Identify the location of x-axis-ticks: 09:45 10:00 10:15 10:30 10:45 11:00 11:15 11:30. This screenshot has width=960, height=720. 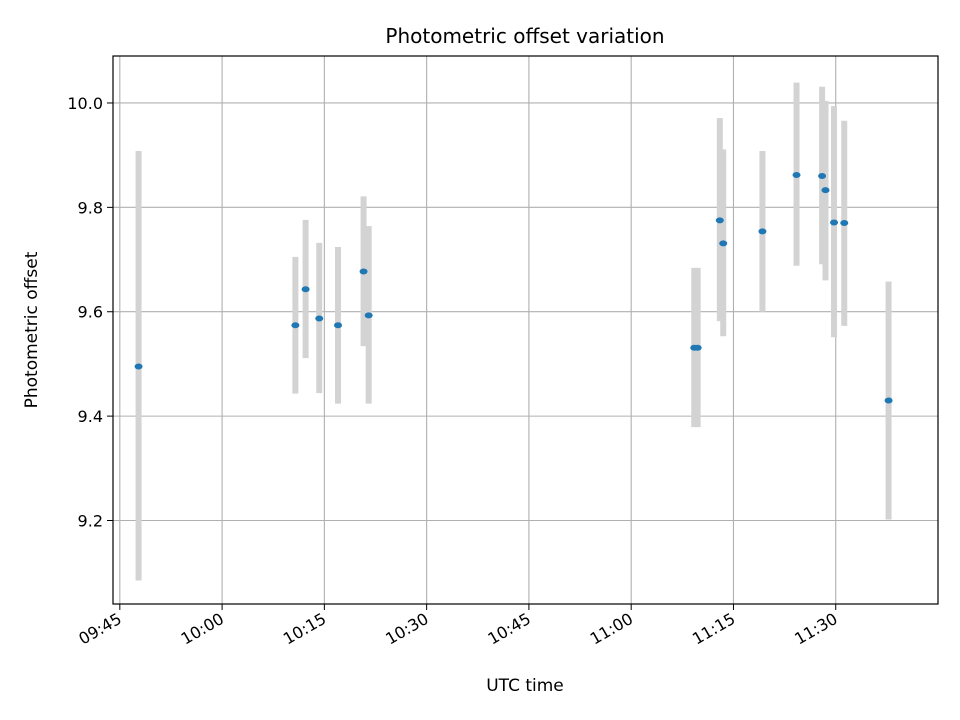
(458, 626).